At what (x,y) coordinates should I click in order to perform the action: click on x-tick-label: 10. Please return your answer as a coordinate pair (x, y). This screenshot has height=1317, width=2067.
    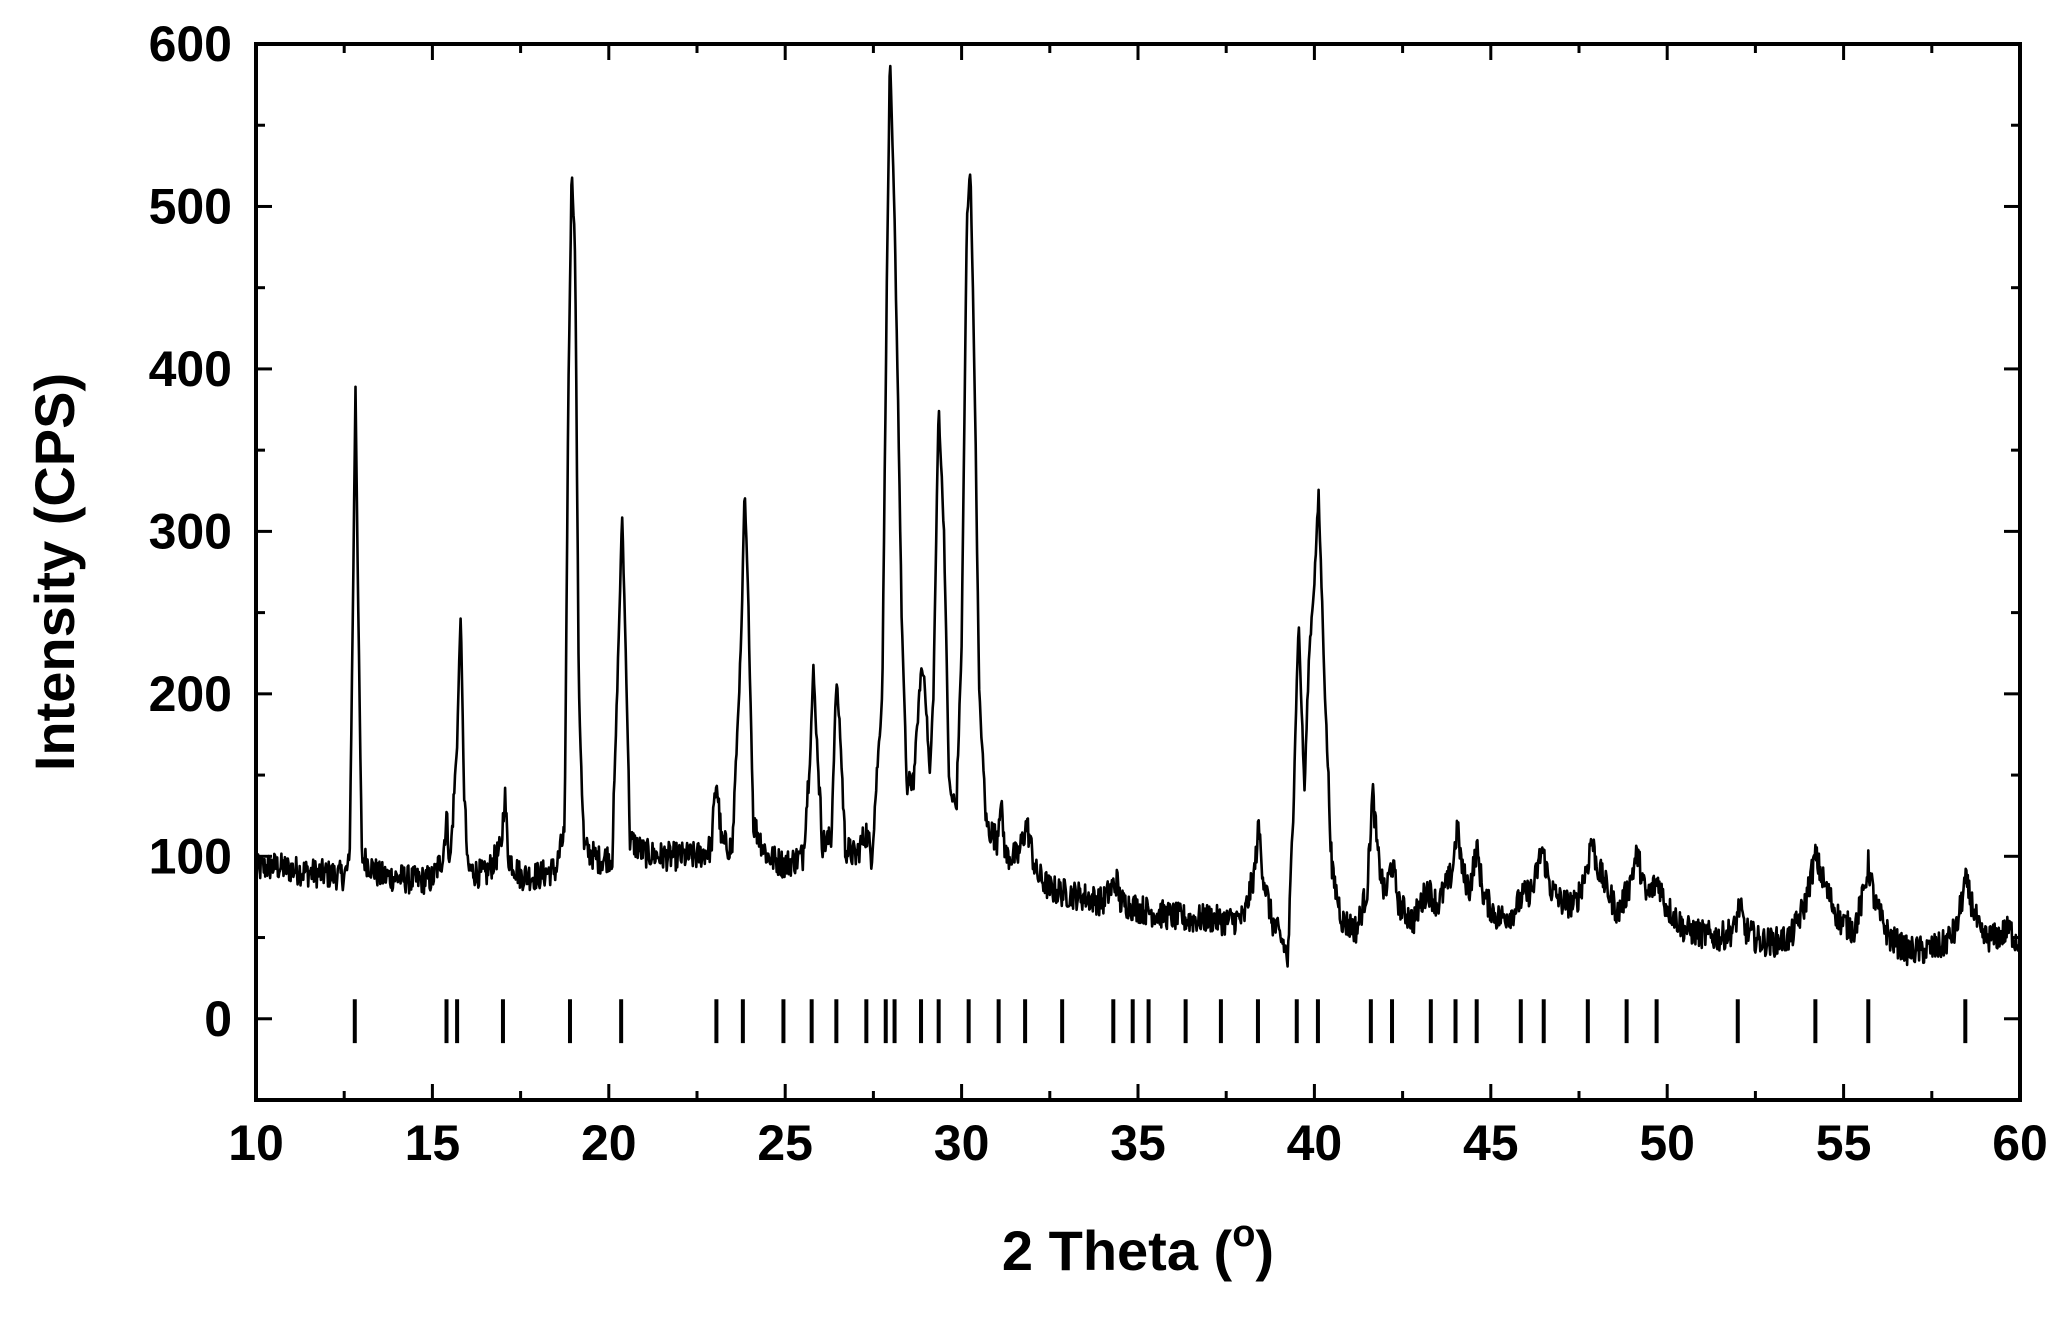
    Looking at the image, I should click on (256, 1143).